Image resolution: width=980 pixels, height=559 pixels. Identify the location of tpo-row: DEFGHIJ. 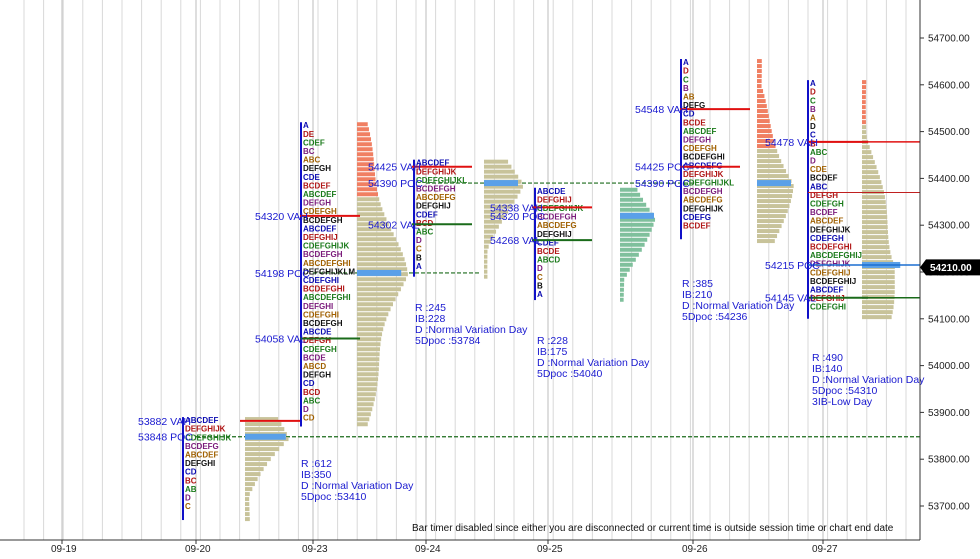
(554, 199).